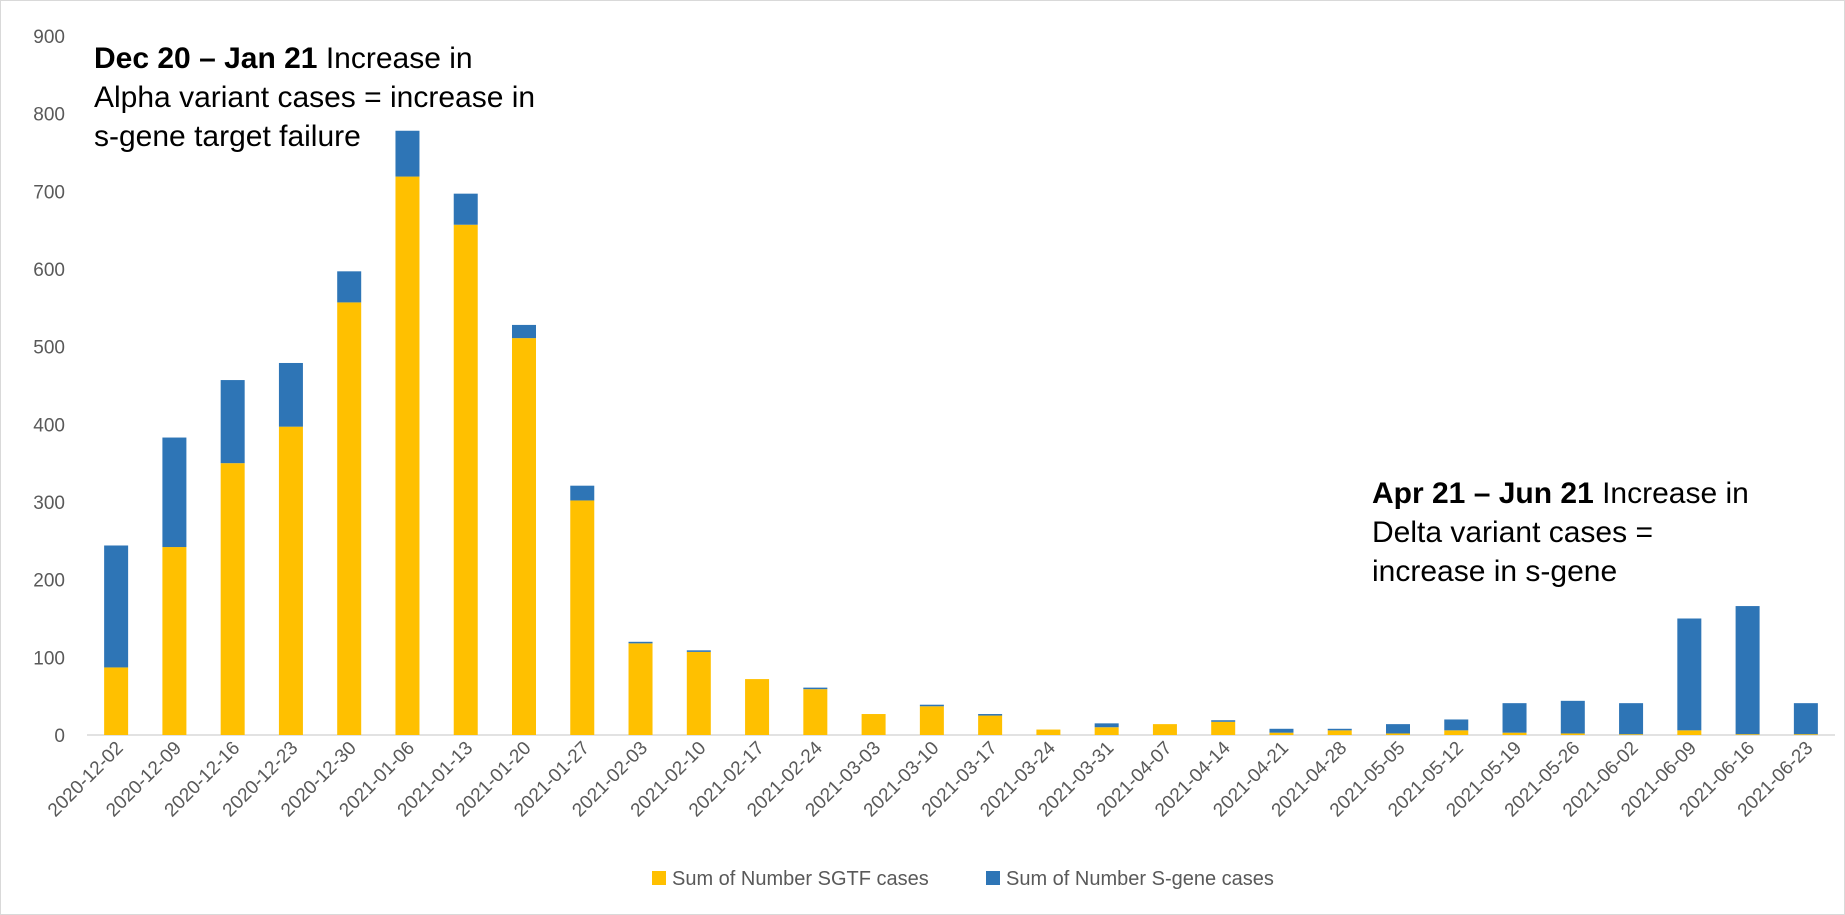 This screenshot has width=1845, height=915. What do you see at coordinates (49, 270) in the screenshot?
I see `y-tick-label: 600` at bounding box center [49, 270].